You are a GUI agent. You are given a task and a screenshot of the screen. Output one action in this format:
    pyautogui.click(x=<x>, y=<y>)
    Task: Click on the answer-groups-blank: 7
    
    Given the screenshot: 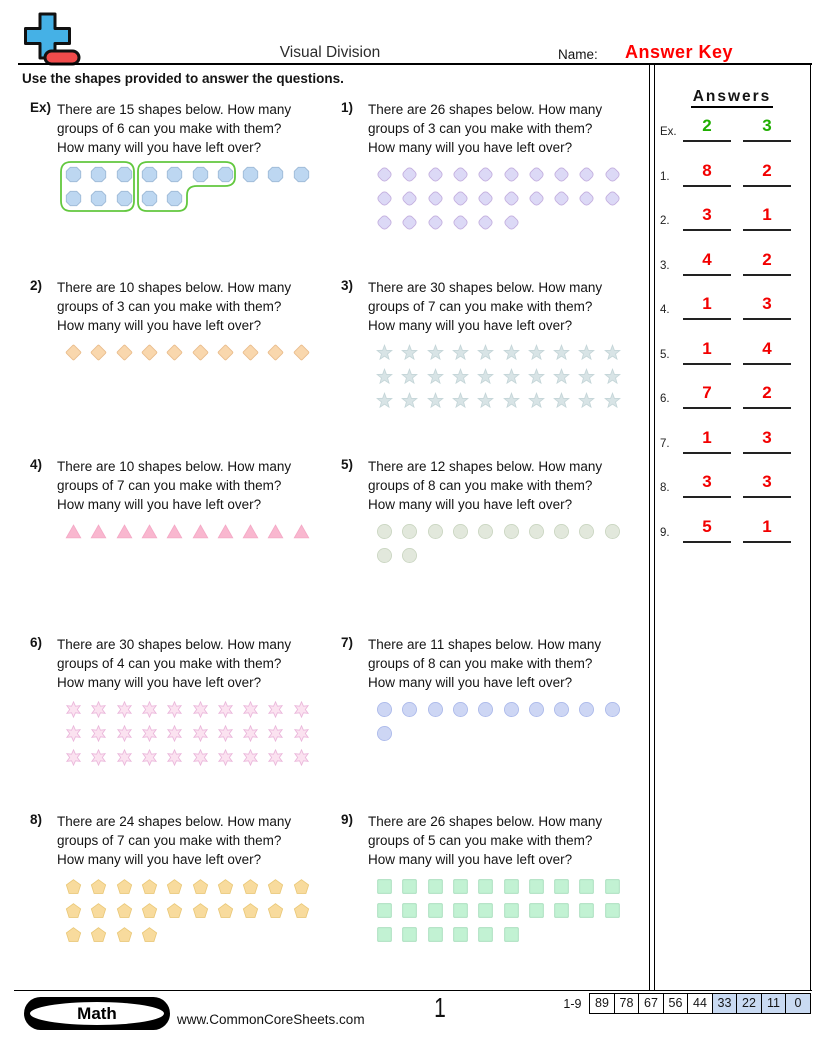 What is the action you would take?
    pyautogui.click(x=707, y=395)
    